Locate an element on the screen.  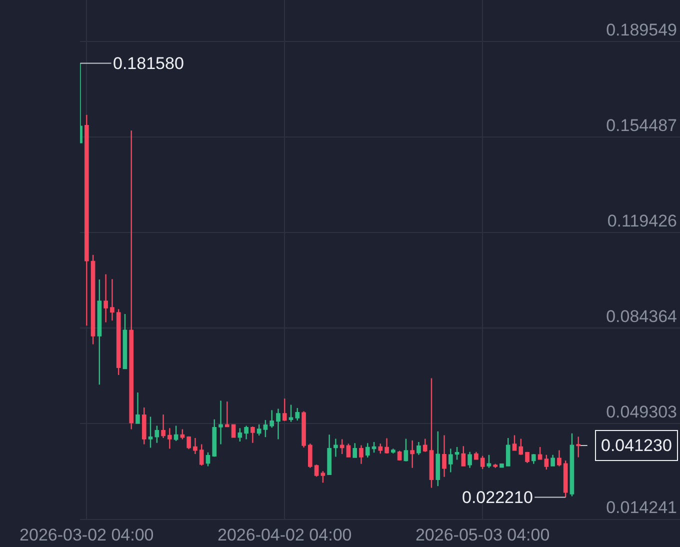
y-tick-label: 0.154487 is located at coordinates (641, 126).